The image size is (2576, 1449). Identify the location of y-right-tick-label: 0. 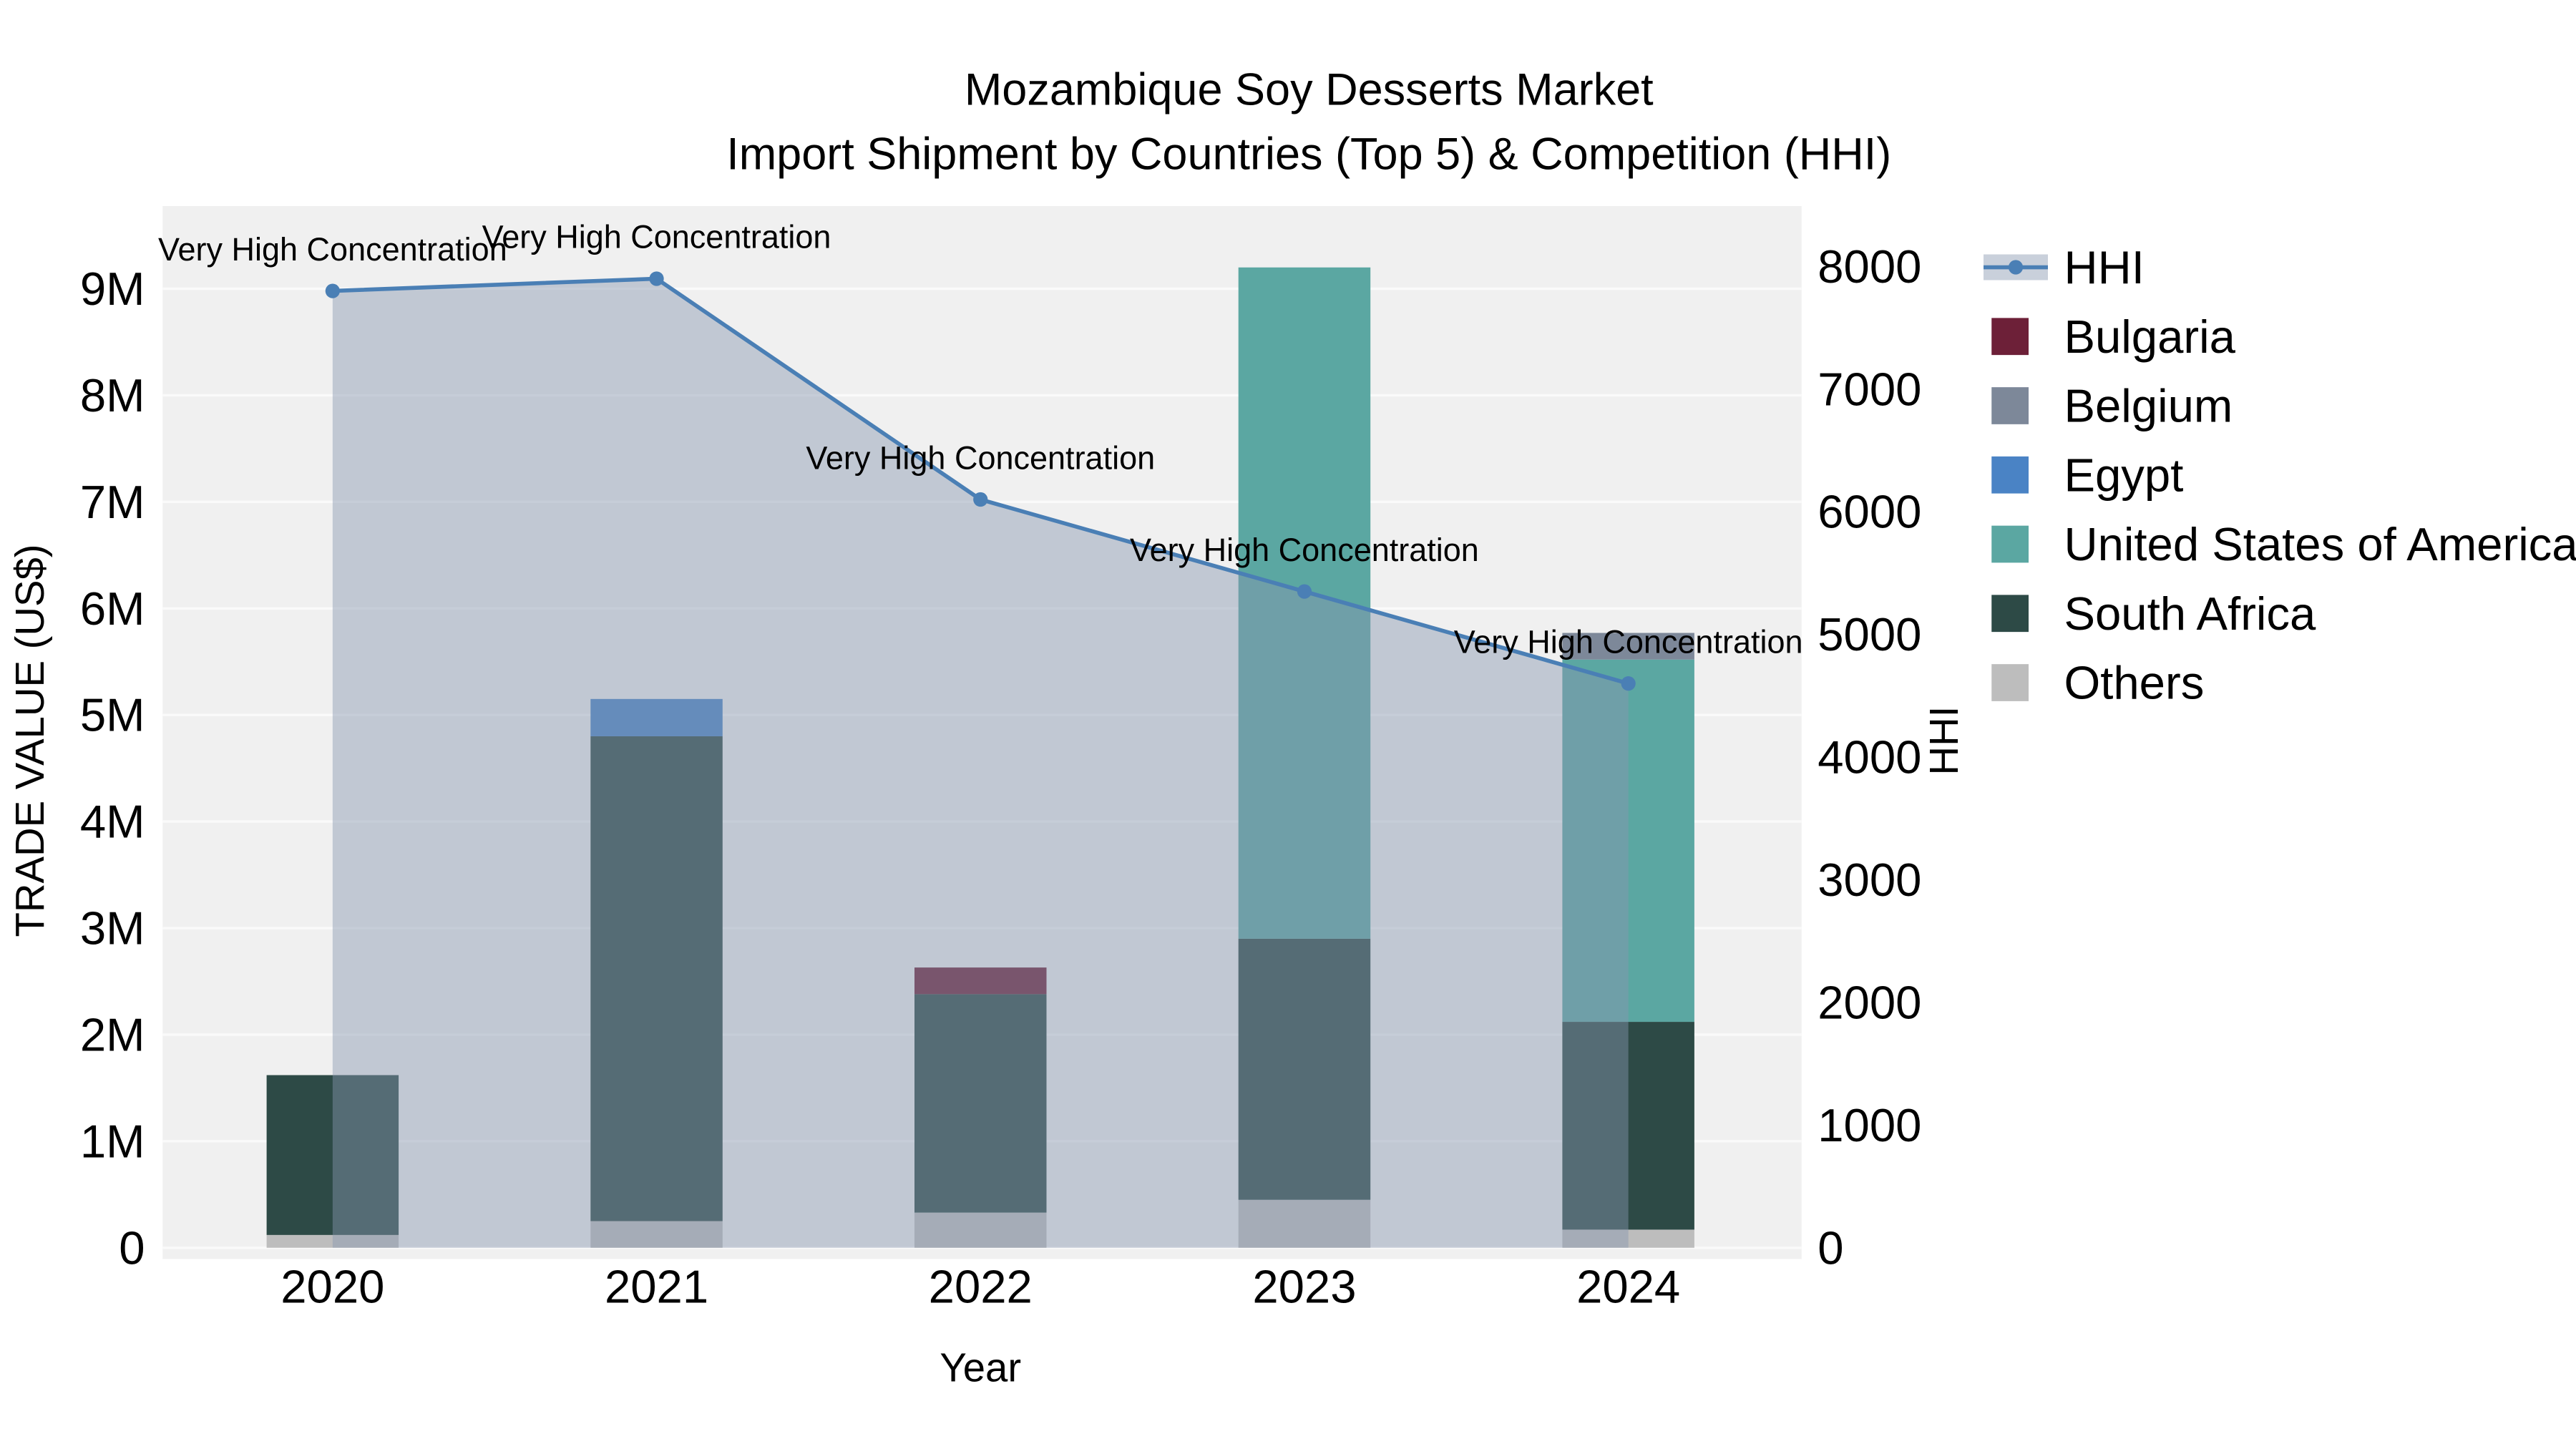
(1830, 1247).